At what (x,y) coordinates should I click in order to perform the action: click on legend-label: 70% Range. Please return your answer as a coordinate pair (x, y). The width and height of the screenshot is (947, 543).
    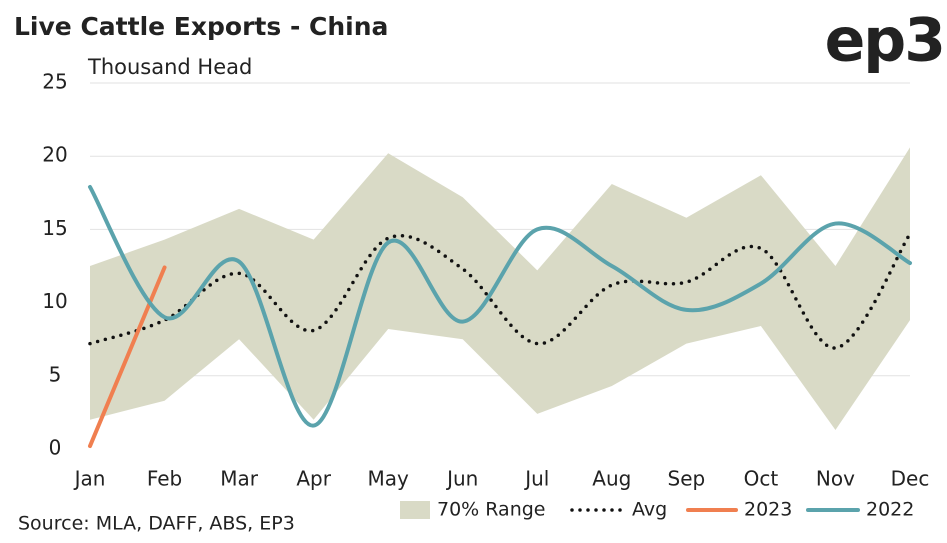
    Looking at the image, I should click on (491, 510).